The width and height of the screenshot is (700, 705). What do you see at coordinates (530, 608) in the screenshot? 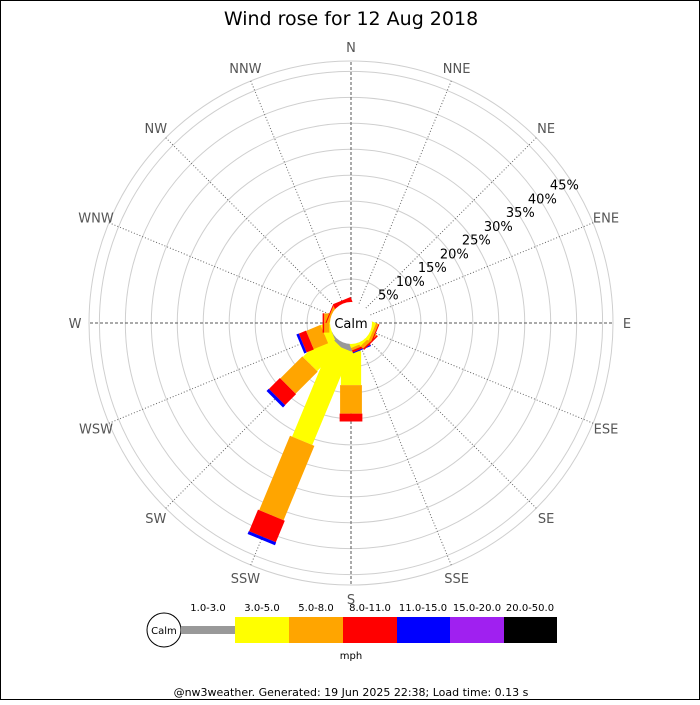
I see `legend-bin-label: 20.0-50.0` at bounding box center [530, 608].